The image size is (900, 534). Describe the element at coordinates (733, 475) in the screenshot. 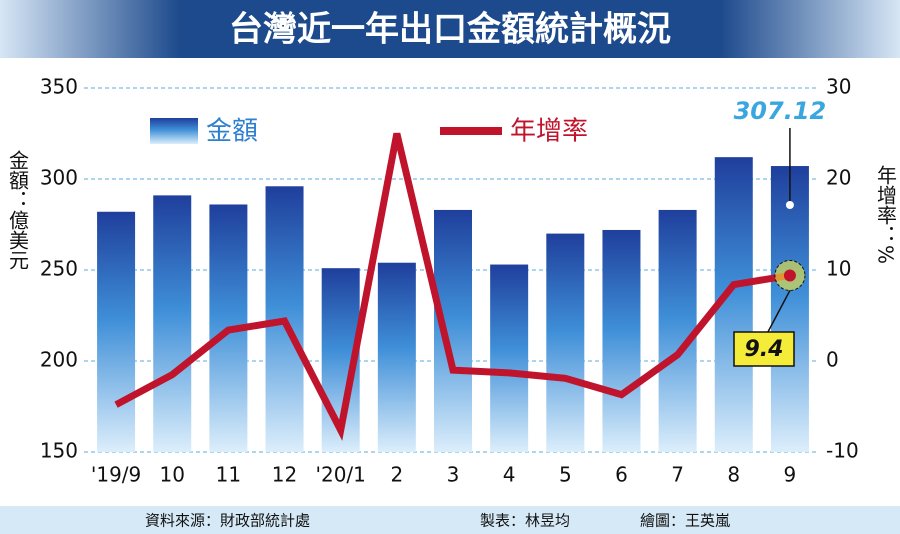

I see `x-tick-label: 8` at that location.